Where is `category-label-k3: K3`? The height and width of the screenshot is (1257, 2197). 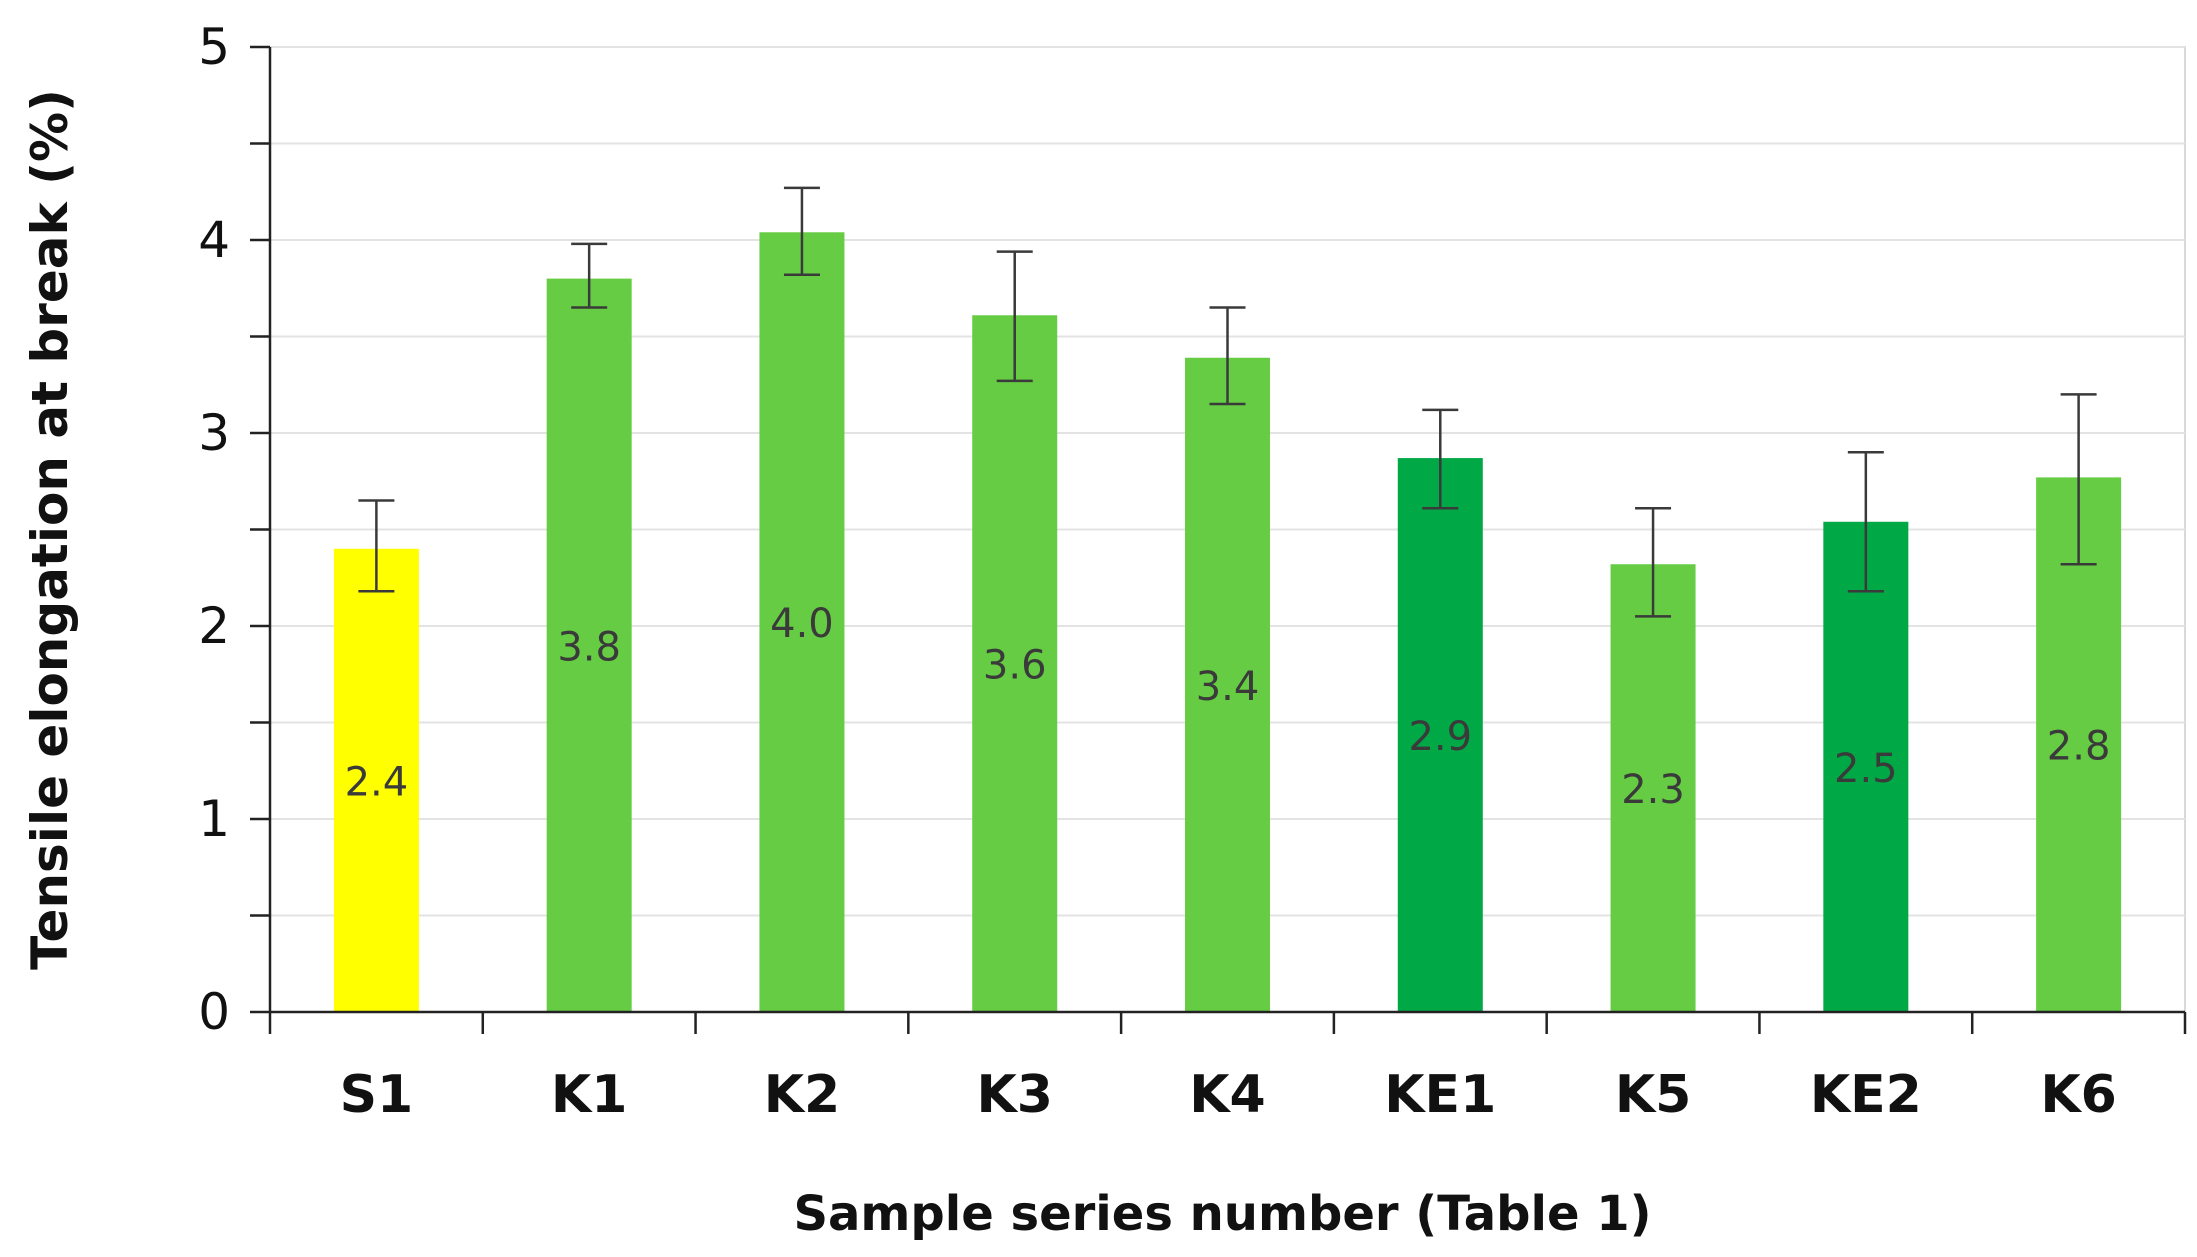
category-label-k3: K3 is located at coordinates (1014, 1095).